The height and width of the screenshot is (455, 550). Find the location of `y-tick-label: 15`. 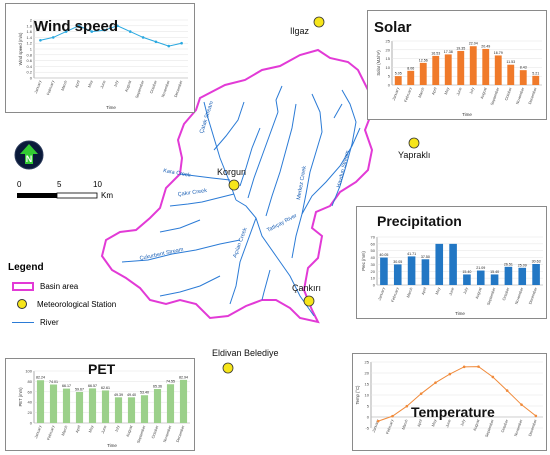

y-tick-label: 15 is located at coordinates (367, 384).